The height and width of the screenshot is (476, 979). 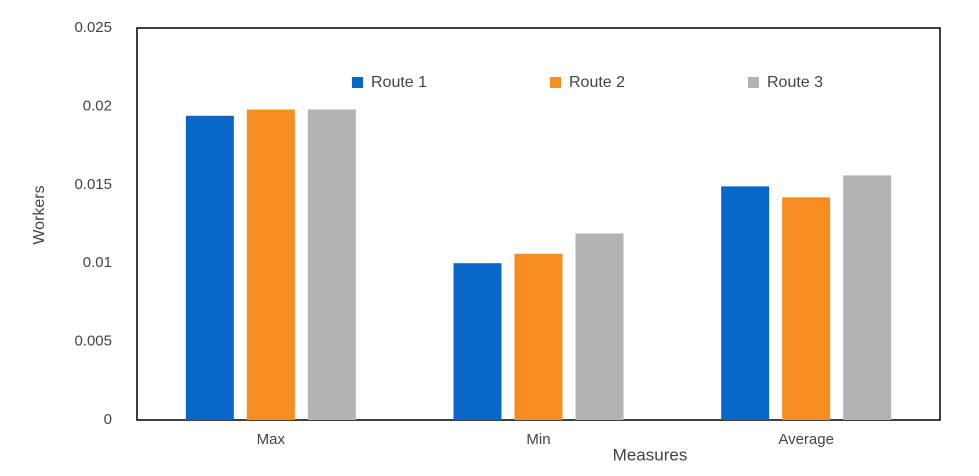 What do you see at coordinates (538, 439) in the screenshot?
I see `x-tick-label: Min` at bounding box center [538, 439].